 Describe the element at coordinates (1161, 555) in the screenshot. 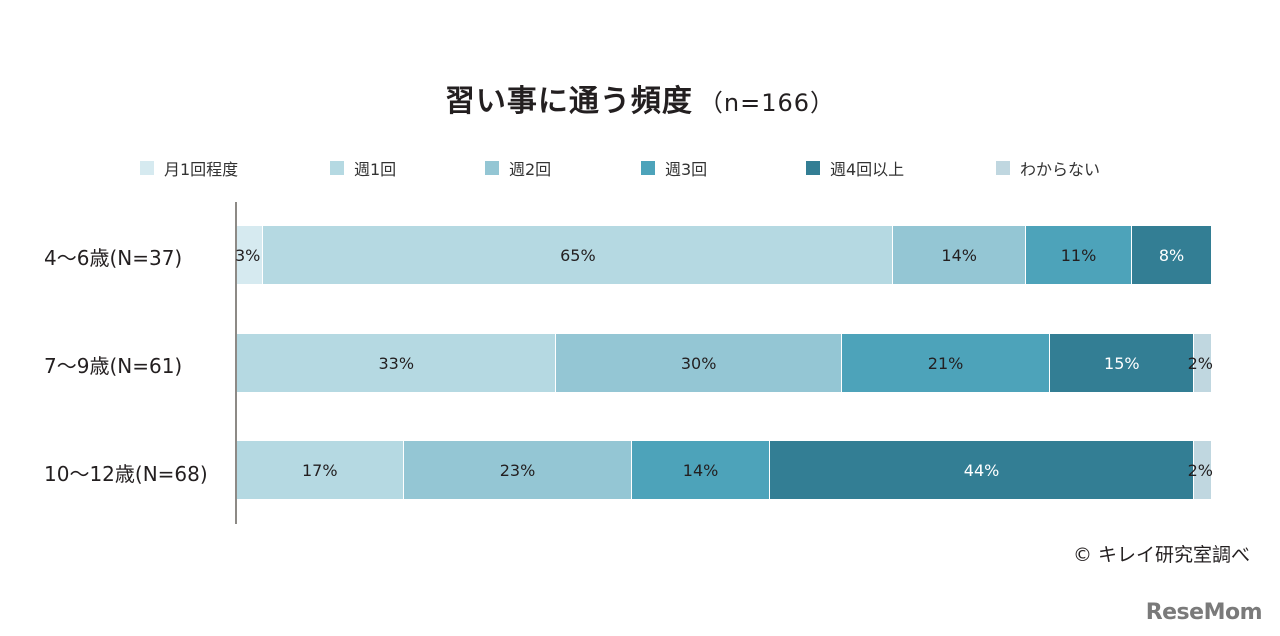

I see `source-credit: © キレイ研究室調べ` at that location.